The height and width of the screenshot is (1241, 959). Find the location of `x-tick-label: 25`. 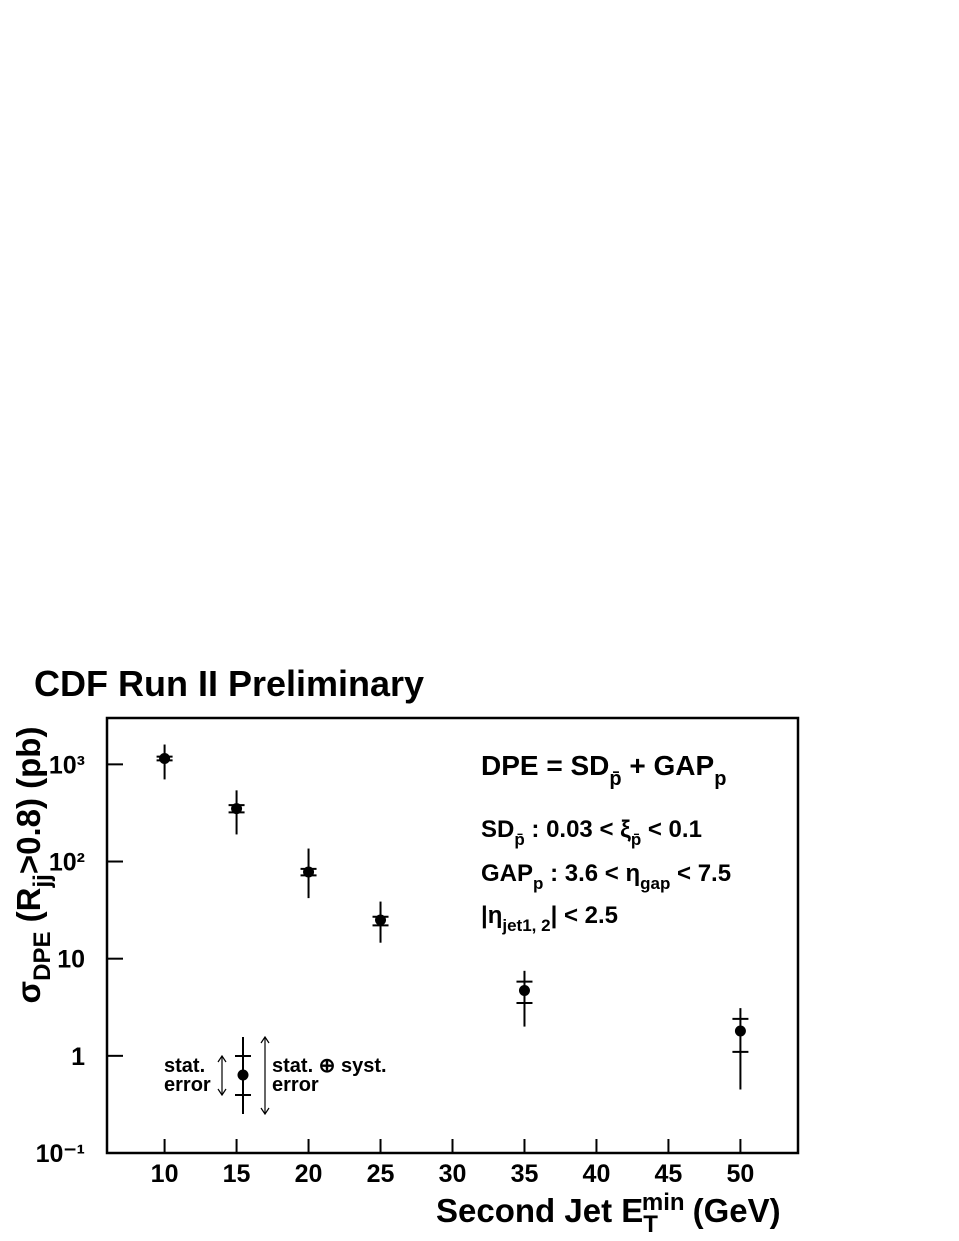

x-tick-label: 25 is located at coordinates (381, 1174).